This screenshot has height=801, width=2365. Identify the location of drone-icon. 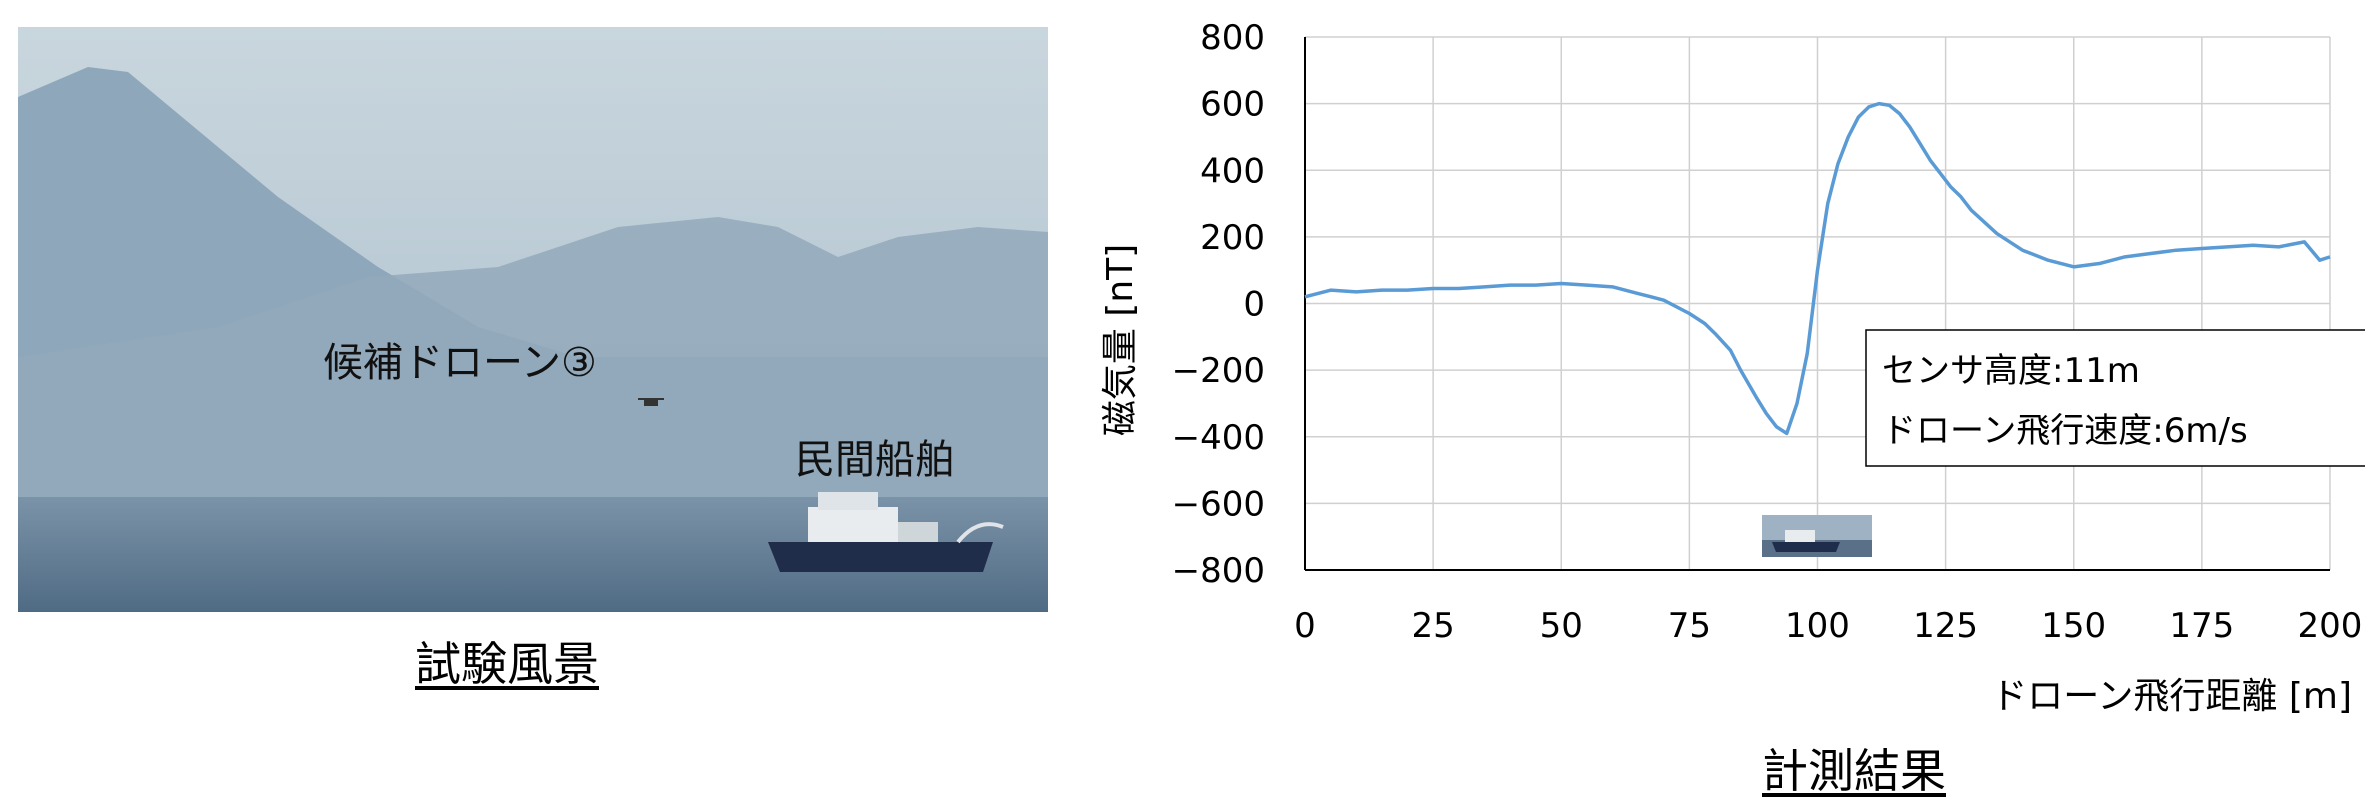
(651, 402).